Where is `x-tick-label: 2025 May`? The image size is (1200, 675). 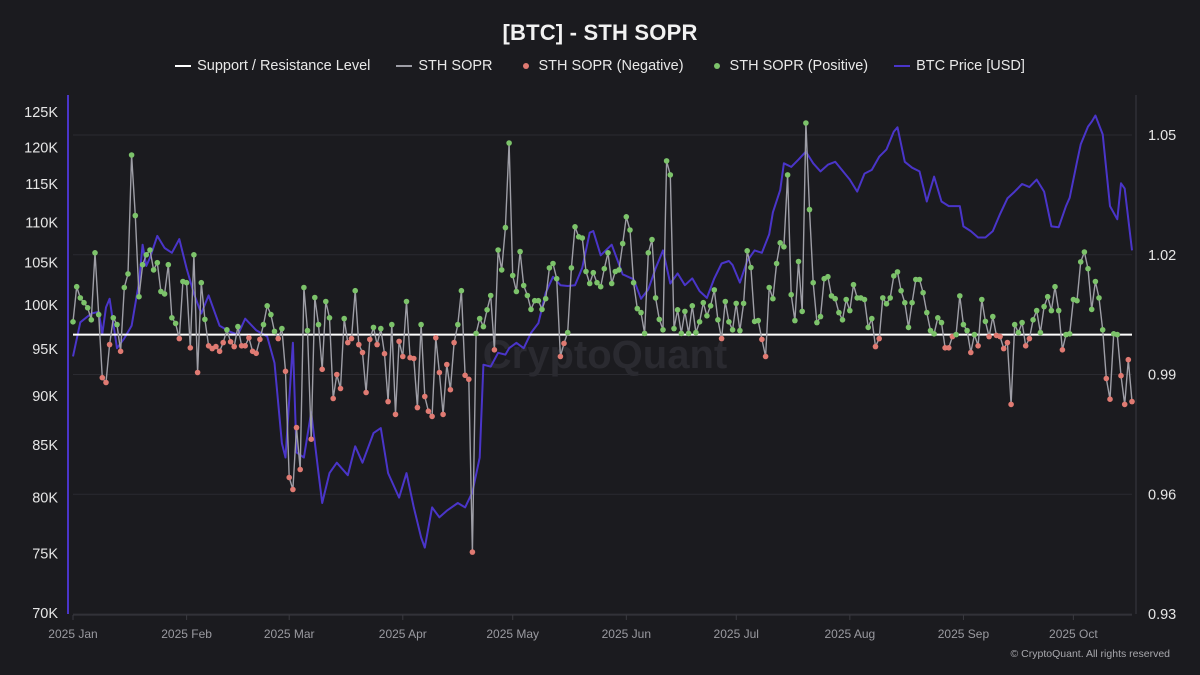 x-tick-label: 2025 May is located at coordinates (512, 634).